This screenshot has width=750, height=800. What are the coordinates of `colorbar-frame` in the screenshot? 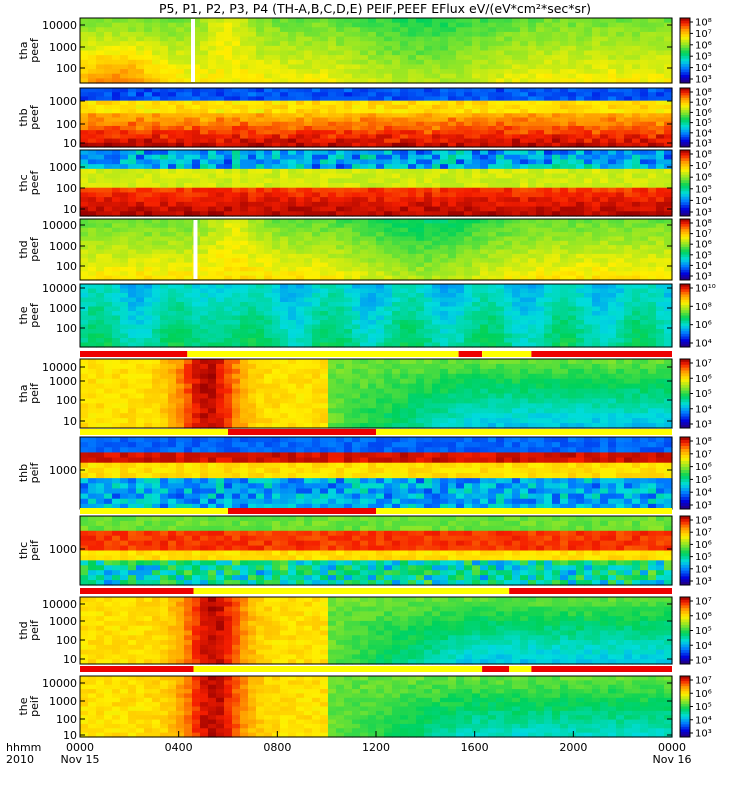 It's located at (685, 50).